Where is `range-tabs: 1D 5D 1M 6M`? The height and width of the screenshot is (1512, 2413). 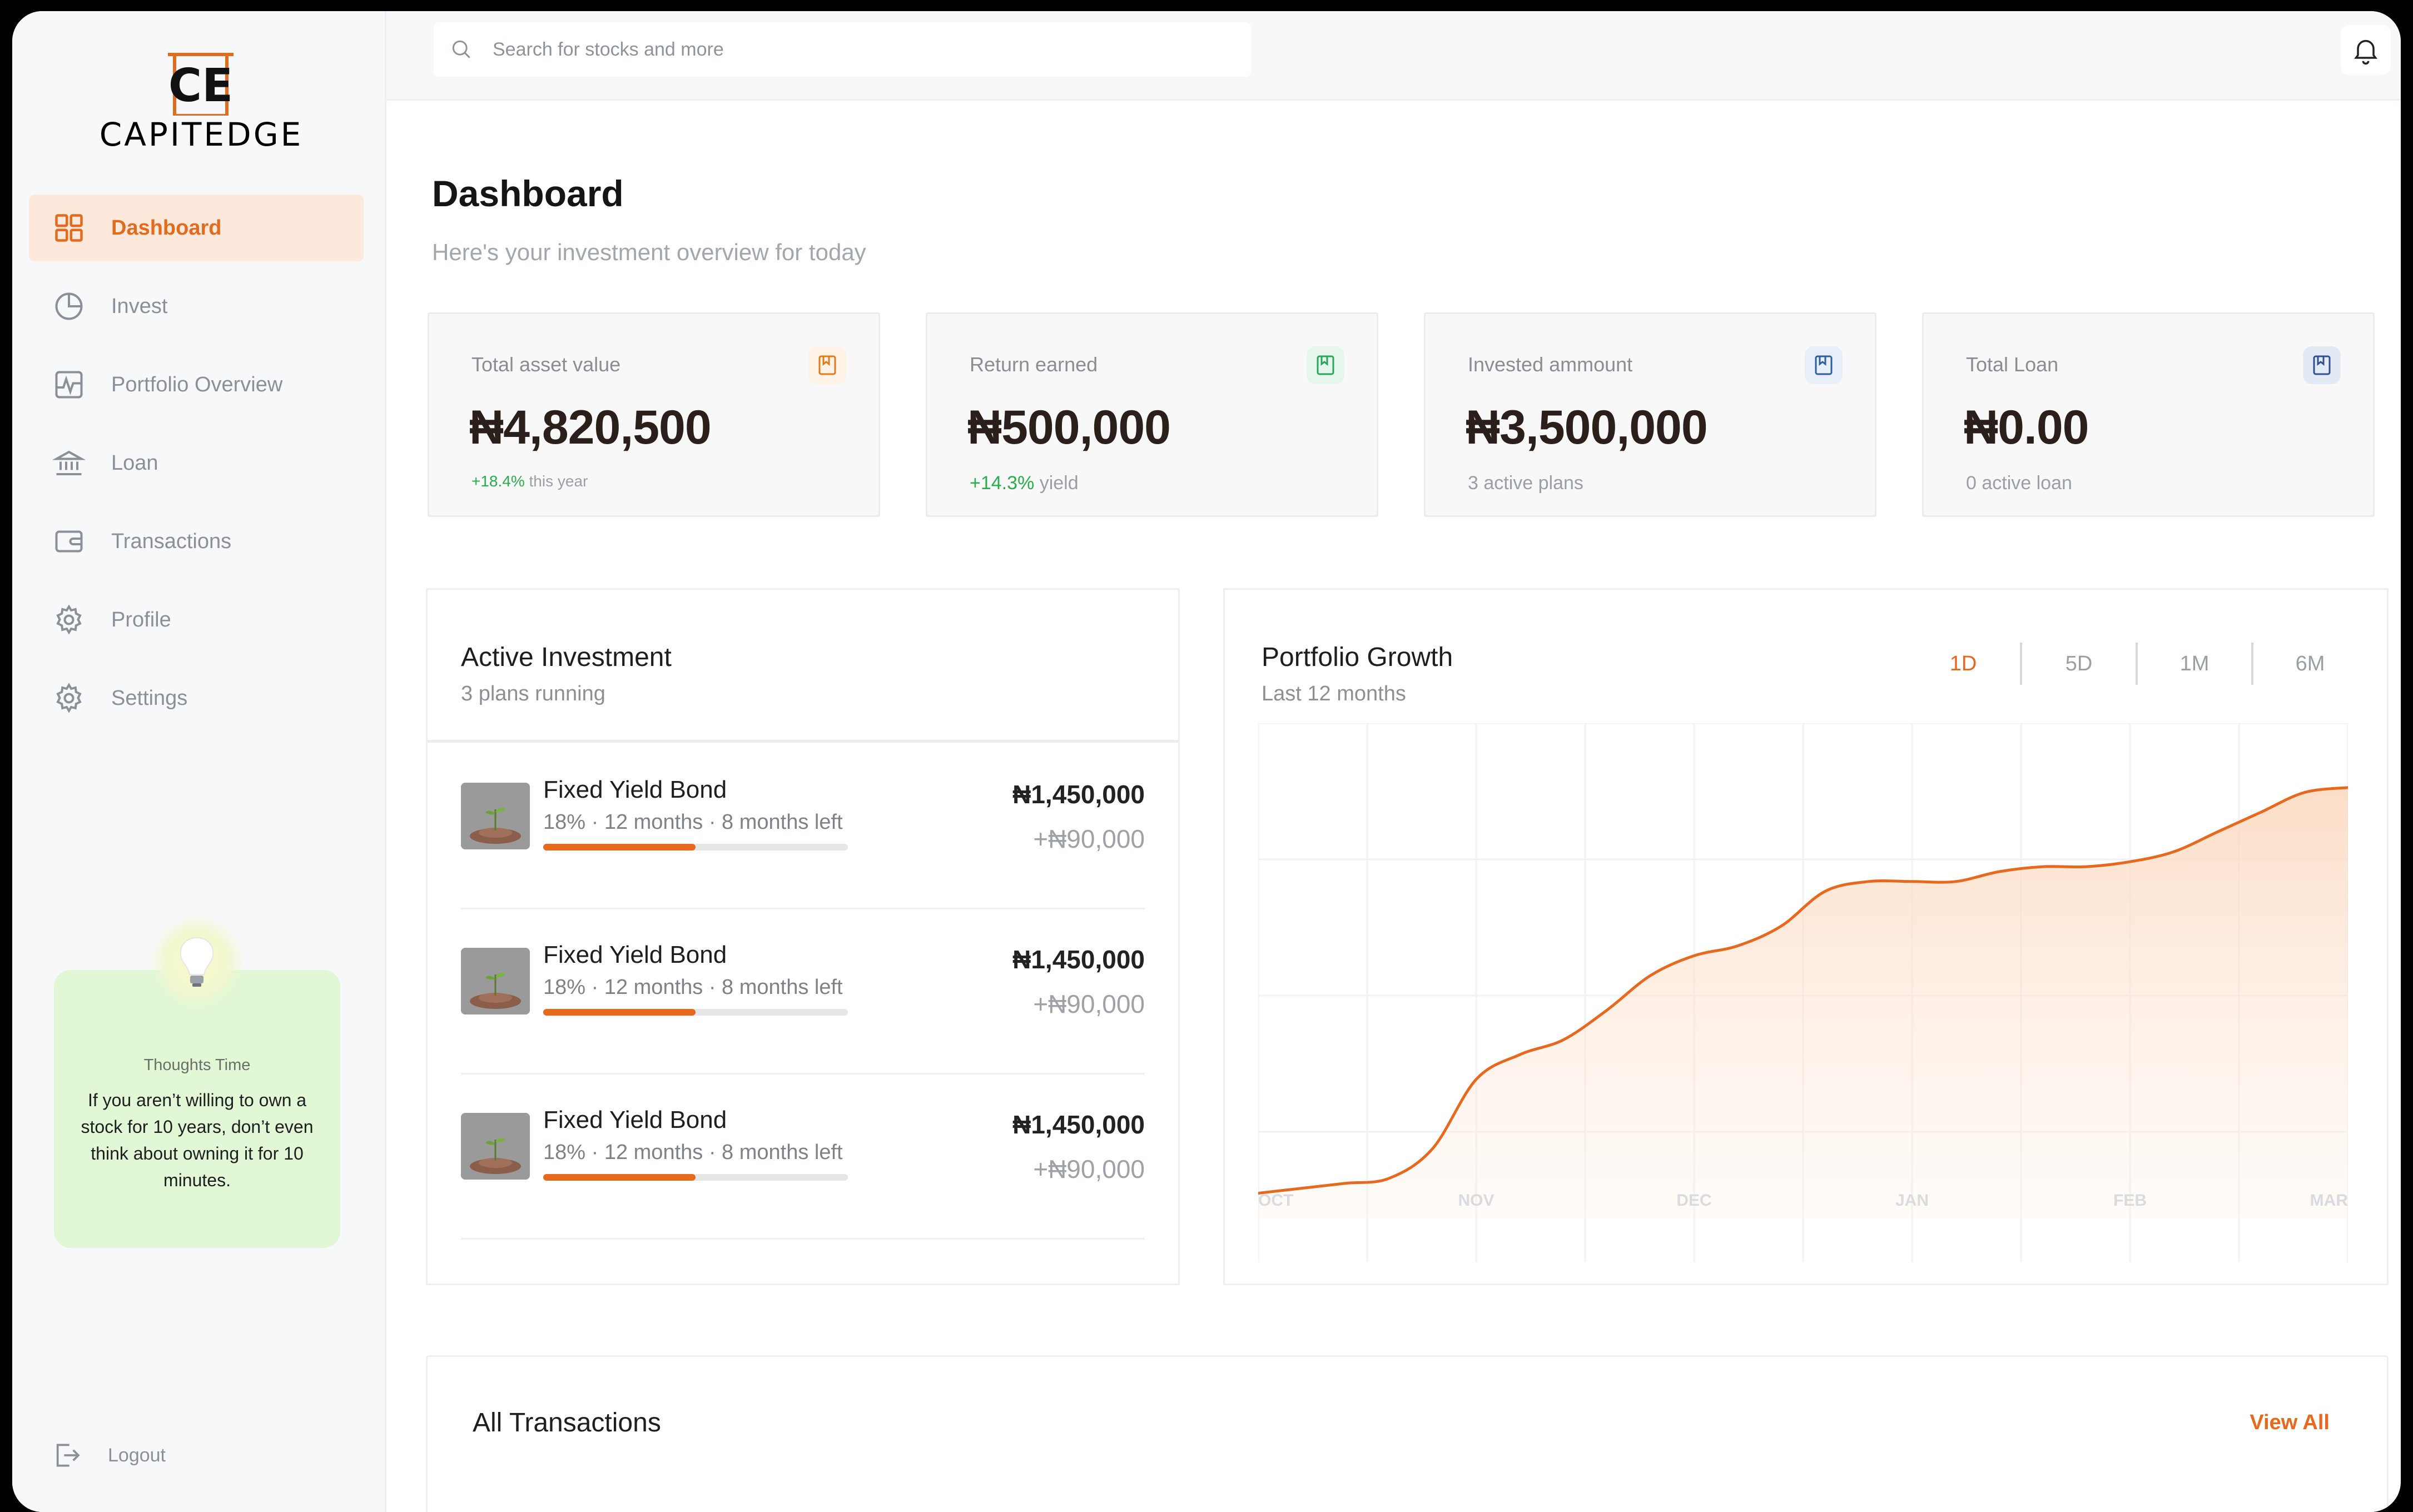
range-tabs: 1D 5D 1M 6M is located at coordinates (2137, 664).